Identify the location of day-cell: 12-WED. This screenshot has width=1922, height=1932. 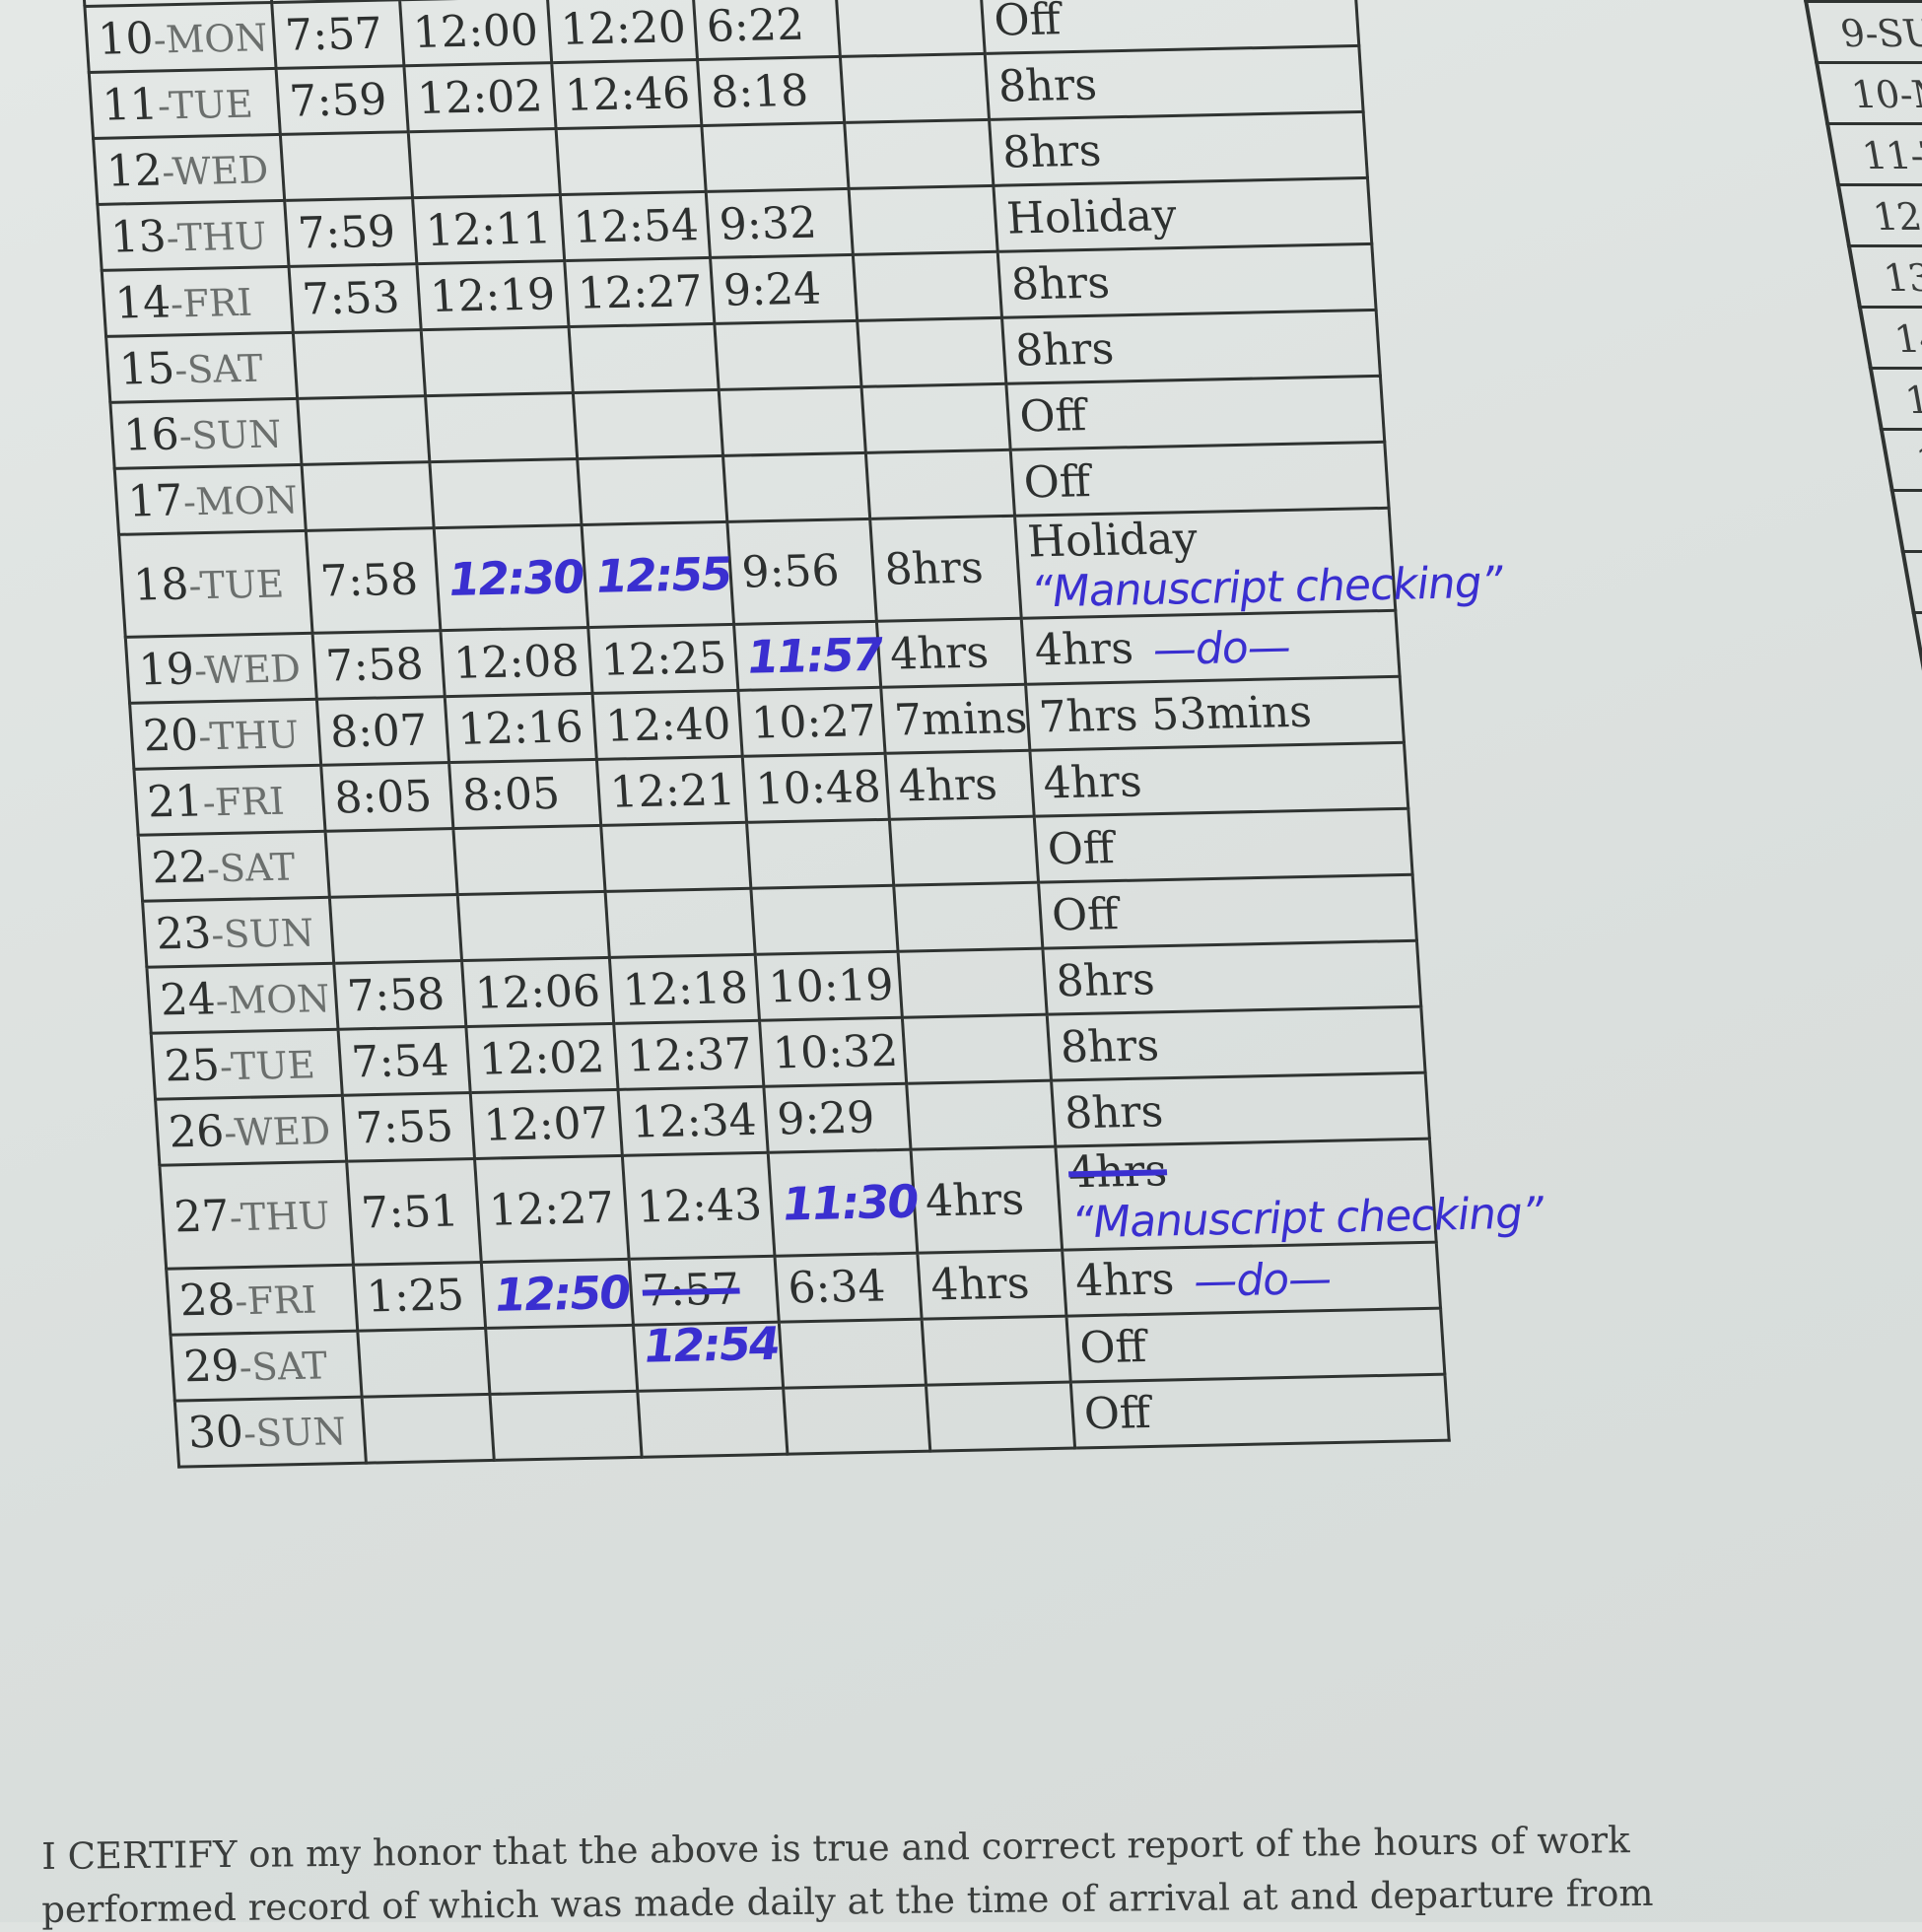
(189, 169).